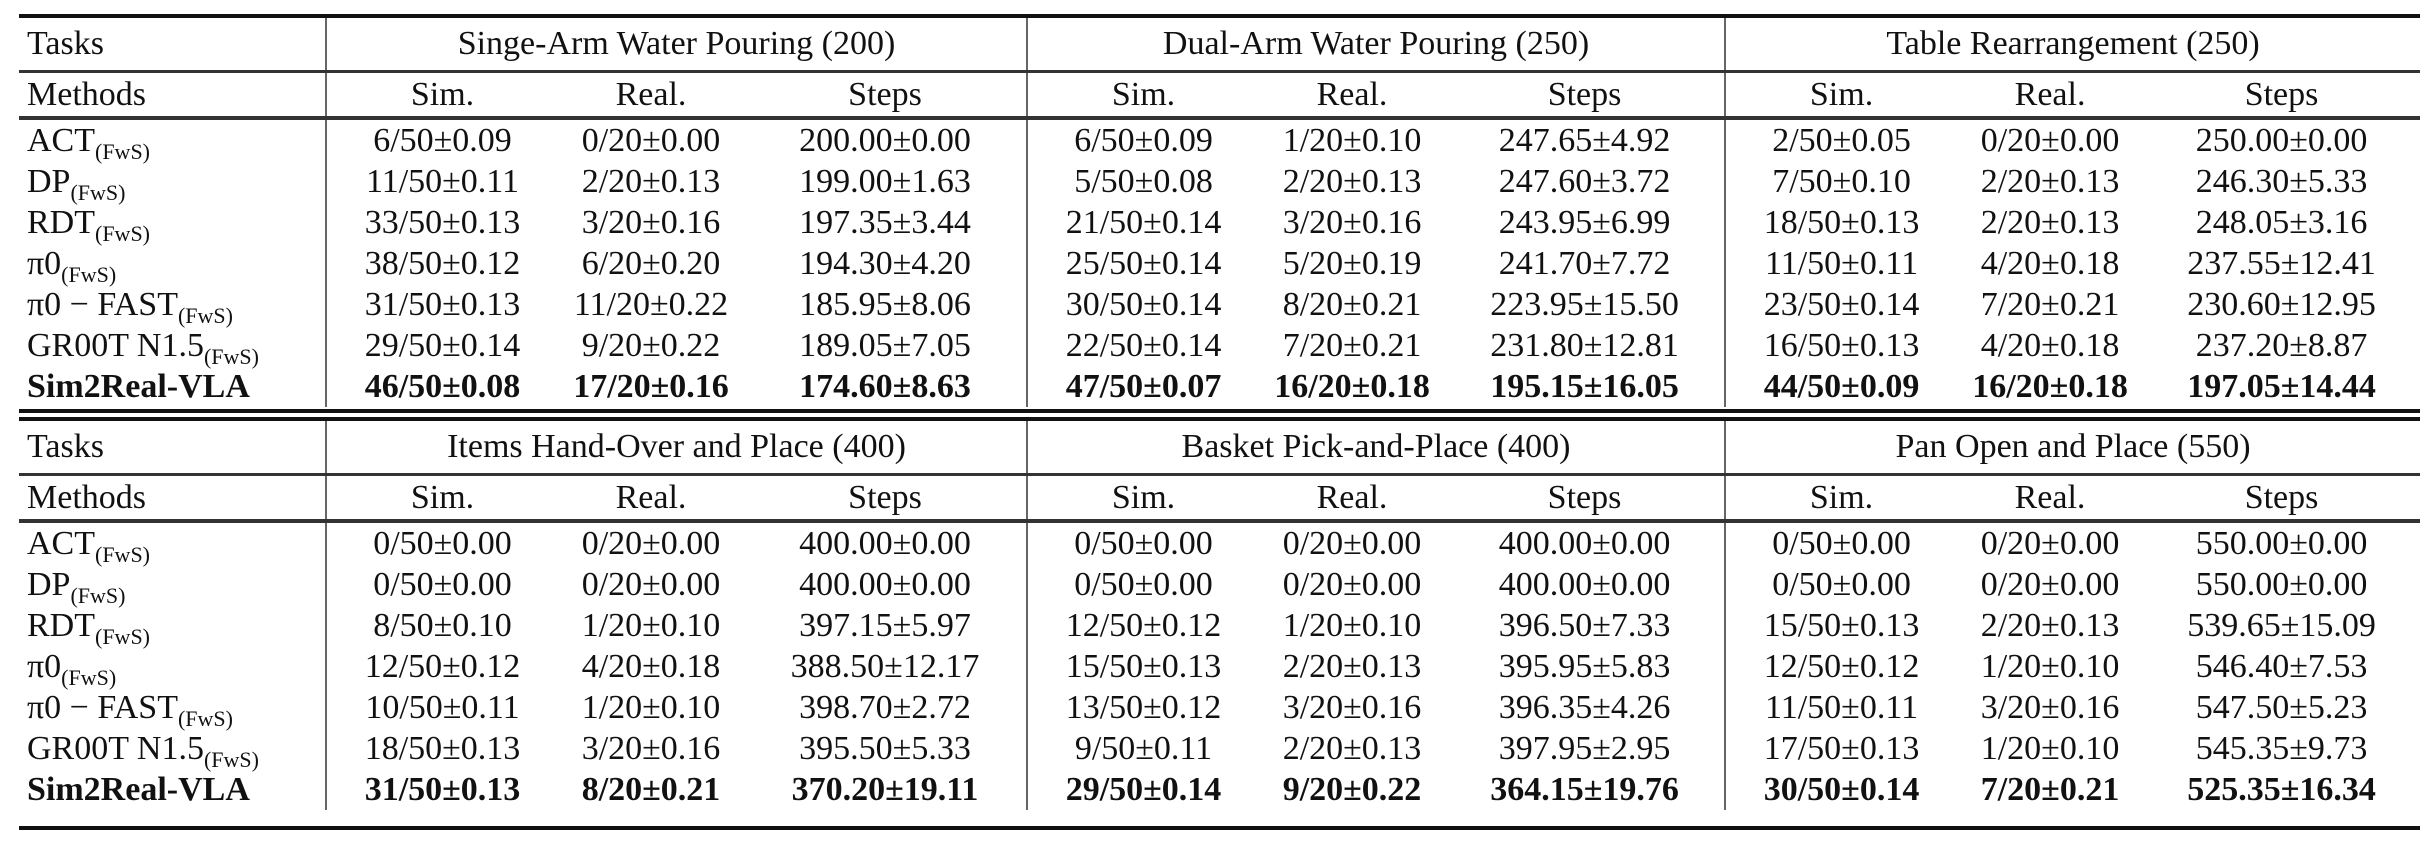 The height and width of the screenshot is (842, 2432). What do you see at coordinates (1143, 222) in the screenshot?
I see `sim-value-cell: 21/50±0.14` at bounding box center [1143, 222].